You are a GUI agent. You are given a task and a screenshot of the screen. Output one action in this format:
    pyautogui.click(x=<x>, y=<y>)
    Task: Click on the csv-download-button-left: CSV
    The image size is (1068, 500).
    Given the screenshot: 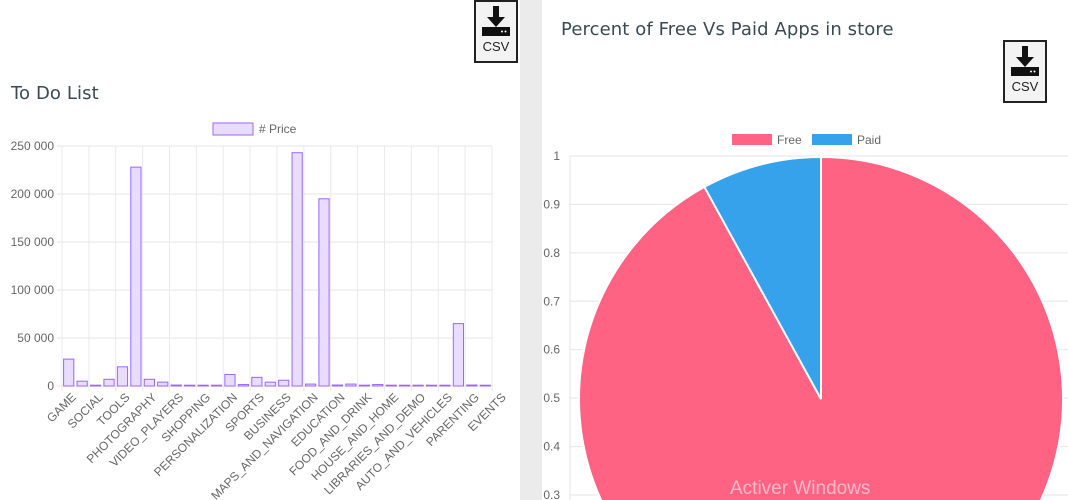 What is the action you would take?
    pyautogui.click(x=496, y=31)
    